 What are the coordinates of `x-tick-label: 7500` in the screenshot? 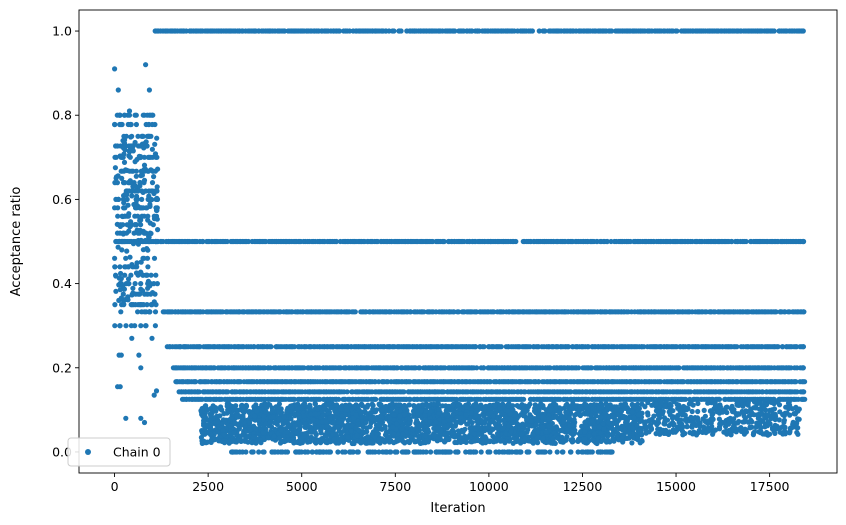 It's located at (395, 486).